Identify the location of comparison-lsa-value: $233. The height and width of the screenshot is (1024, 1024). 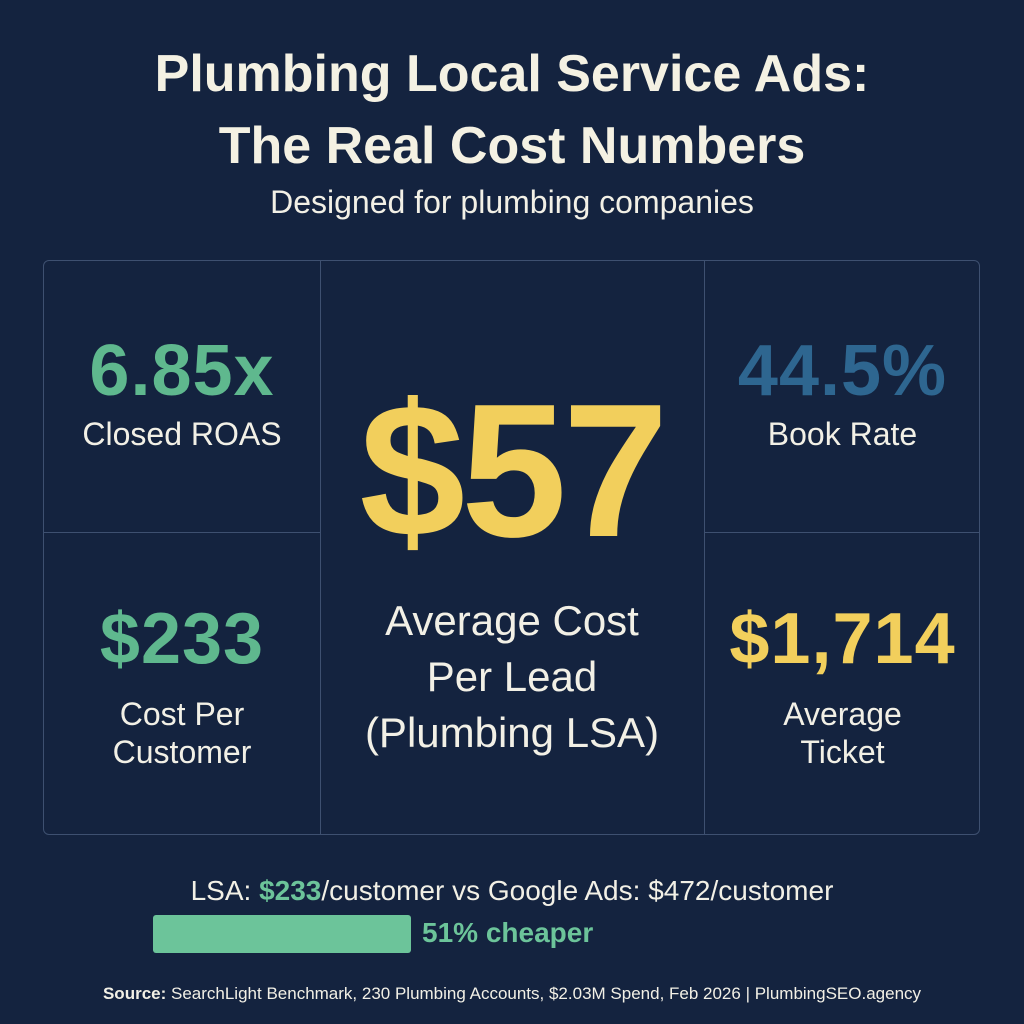
(290, 890).